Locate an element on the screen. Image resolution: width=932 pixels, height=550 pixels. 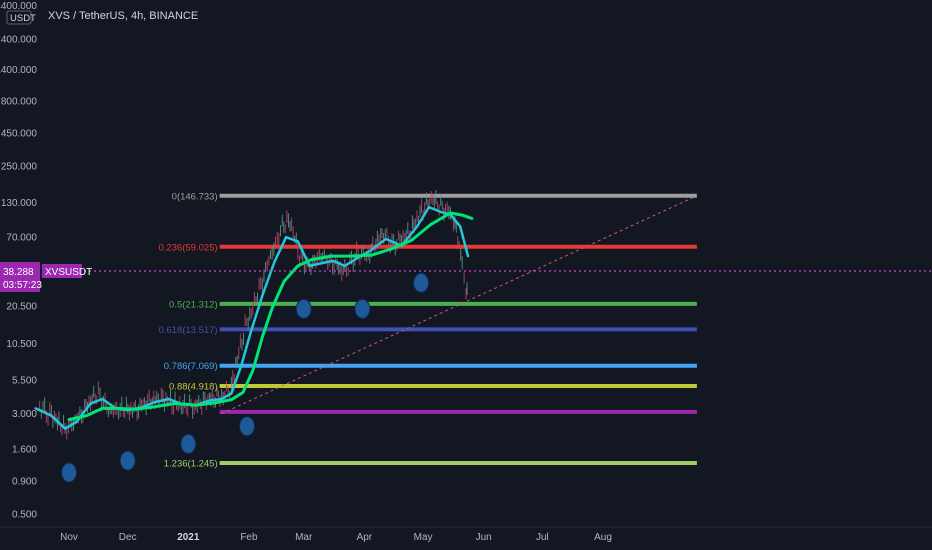
y-tick-label: 450.000 is located at coordinates (19, 134).